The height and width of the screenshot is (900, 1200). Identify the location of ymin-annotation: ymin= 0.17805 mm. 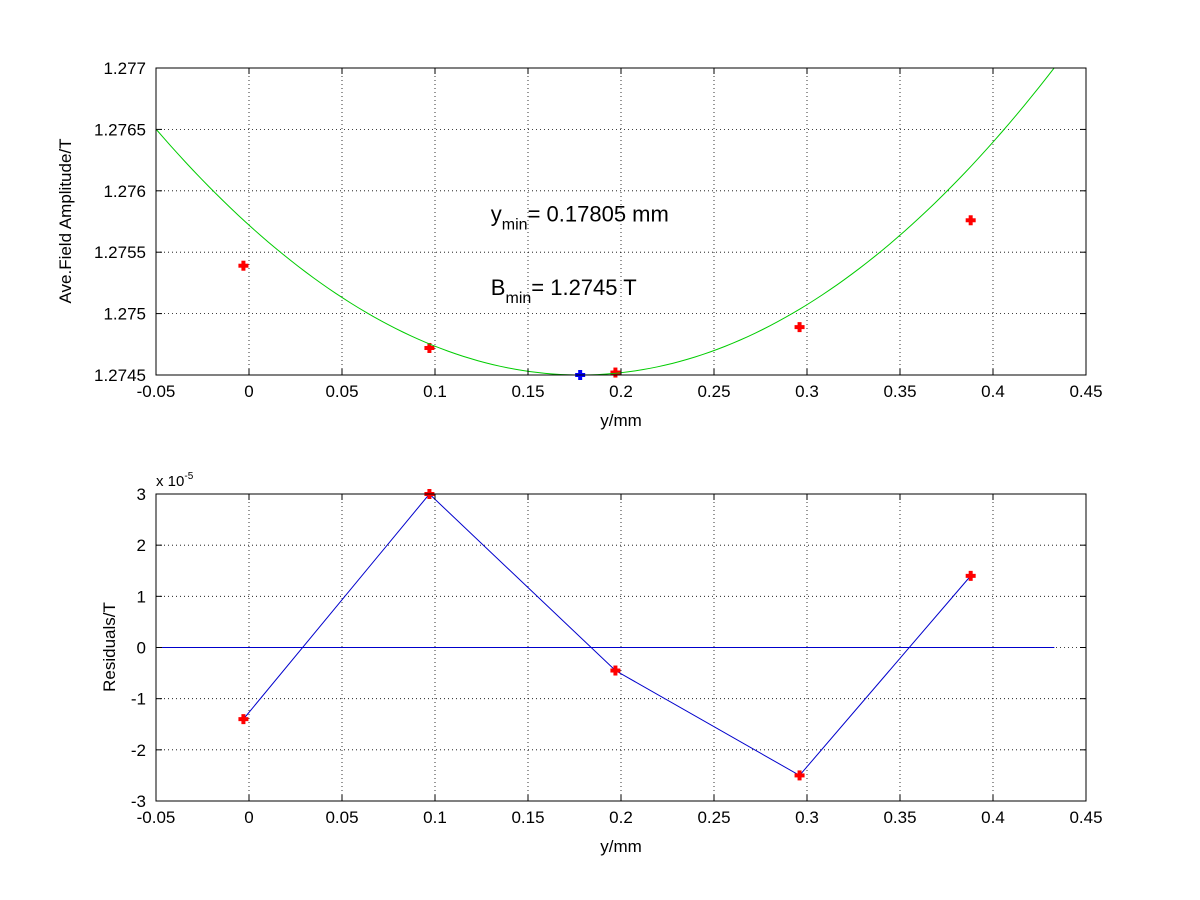
(580, 218).